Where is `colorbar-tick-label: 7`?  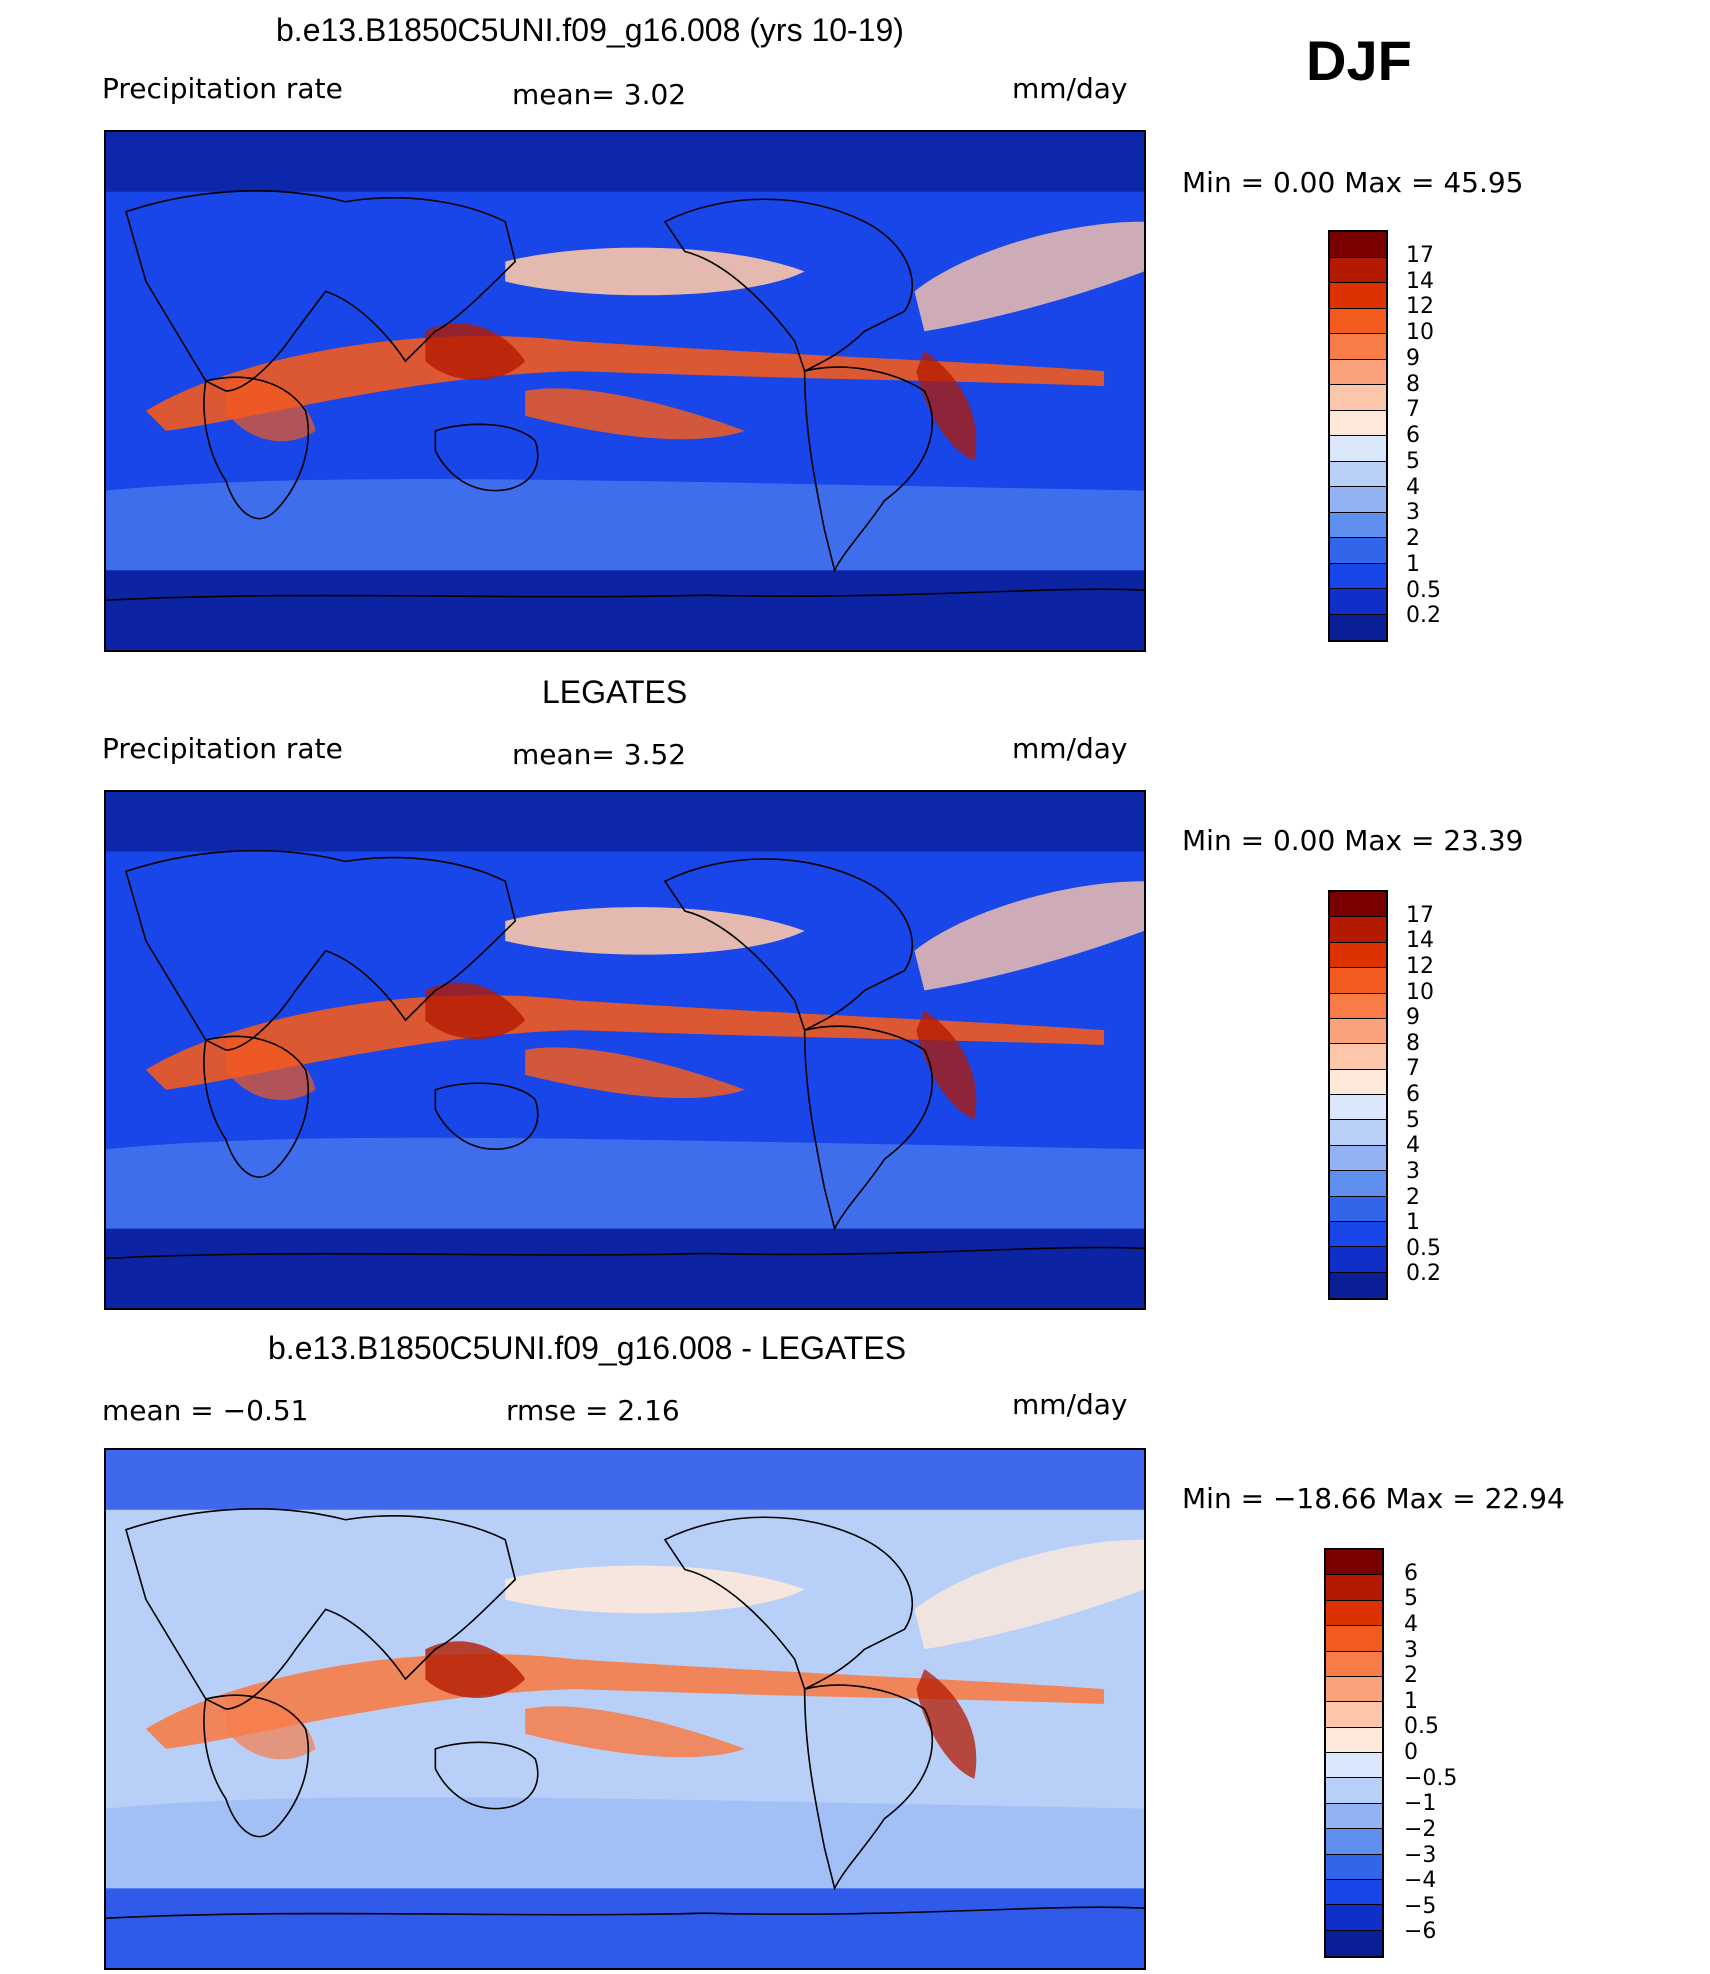
colorbar-tick-label: 7 is located at coordinates (1413, 410).